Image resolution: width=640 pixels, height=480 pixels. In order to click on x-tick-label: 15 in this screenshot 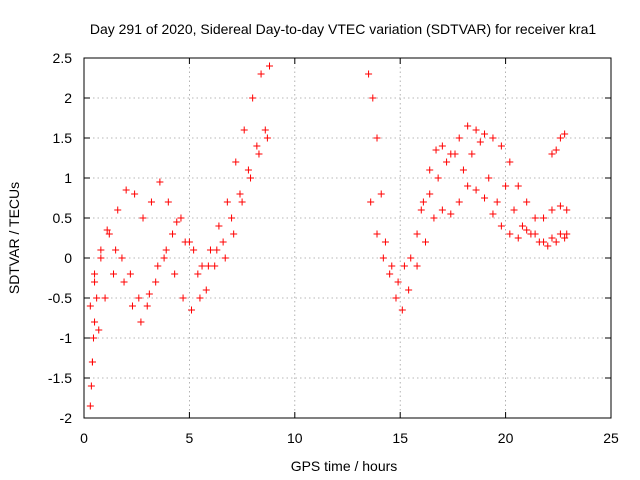, I will do `click(400, 438)`.